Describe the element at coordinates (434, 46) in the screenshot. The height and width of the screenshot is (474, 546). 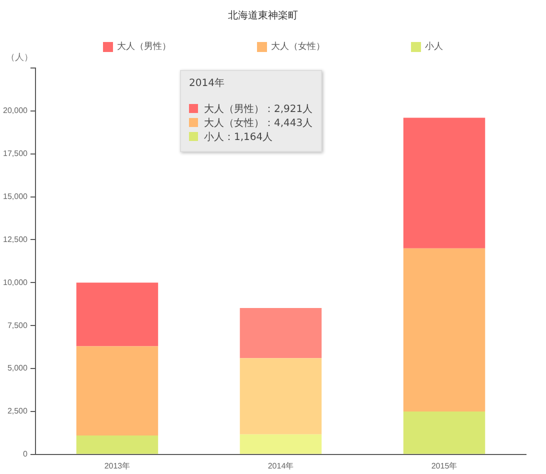
I see `legend-label: 小人` at that location.